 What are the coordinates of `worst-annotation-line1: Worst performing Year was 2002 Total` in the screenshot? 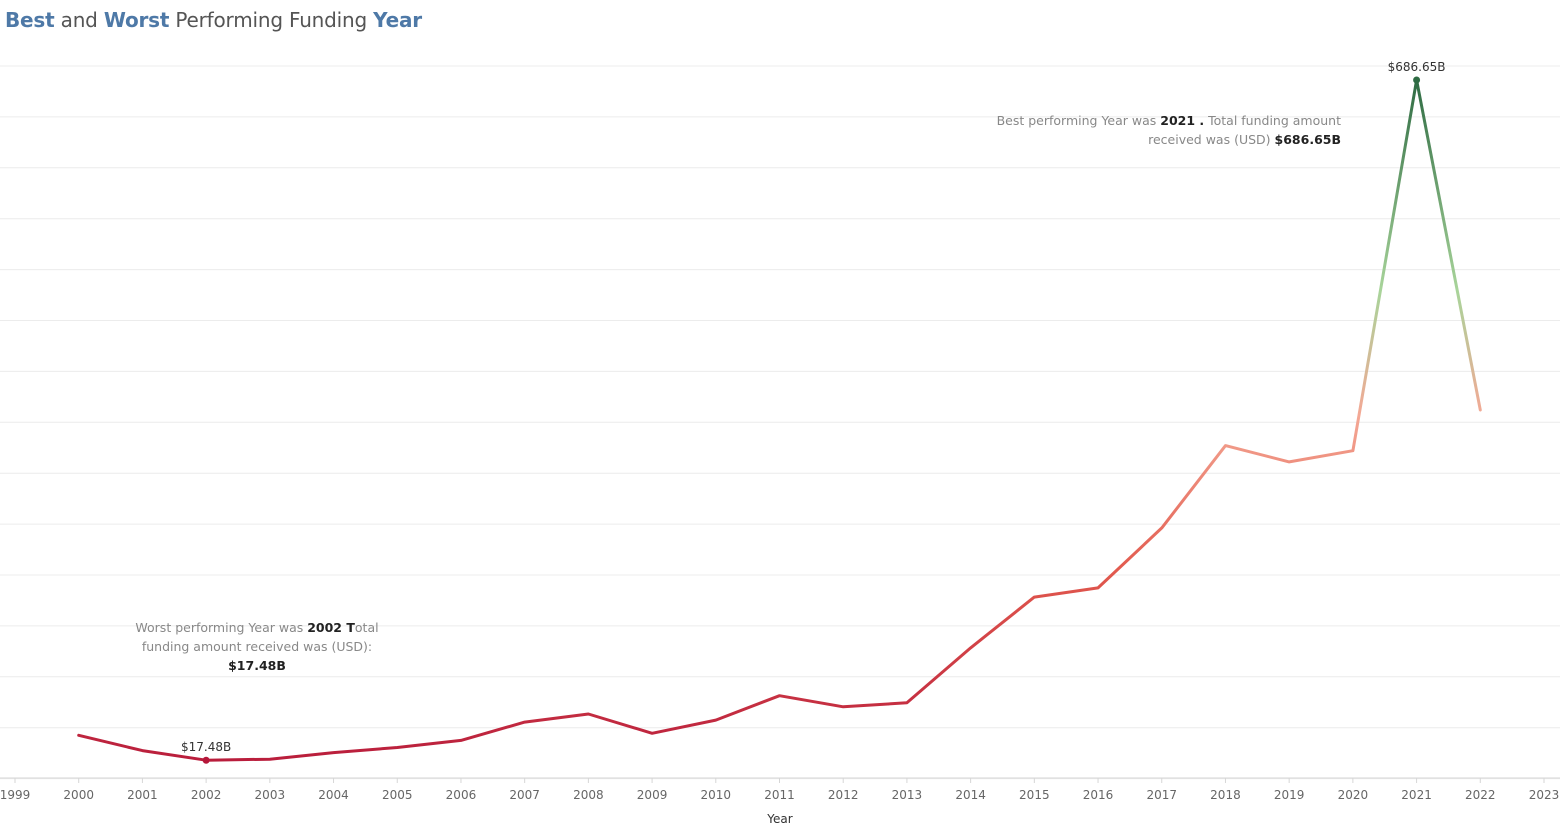 It's located at (256, 627).